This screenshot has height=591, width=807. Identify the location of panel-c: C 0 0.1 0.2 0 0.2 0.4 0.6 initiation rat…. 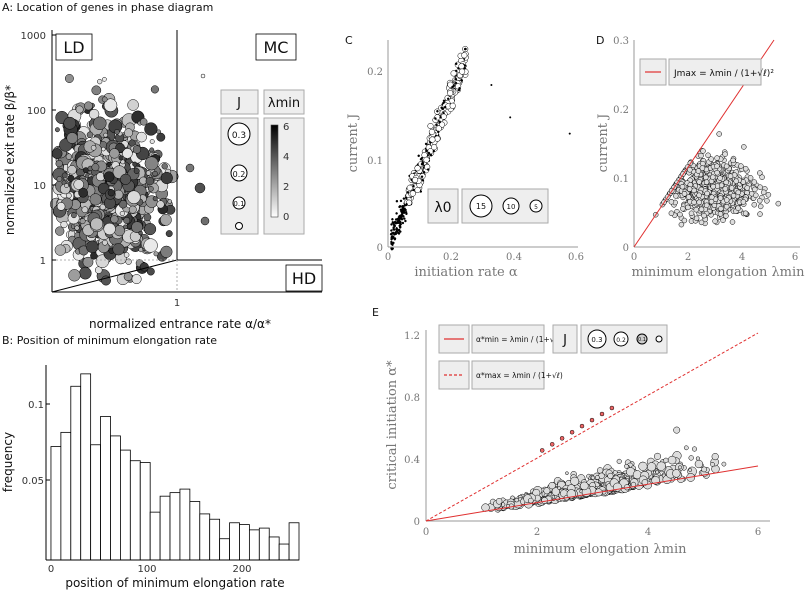
(464, 157).